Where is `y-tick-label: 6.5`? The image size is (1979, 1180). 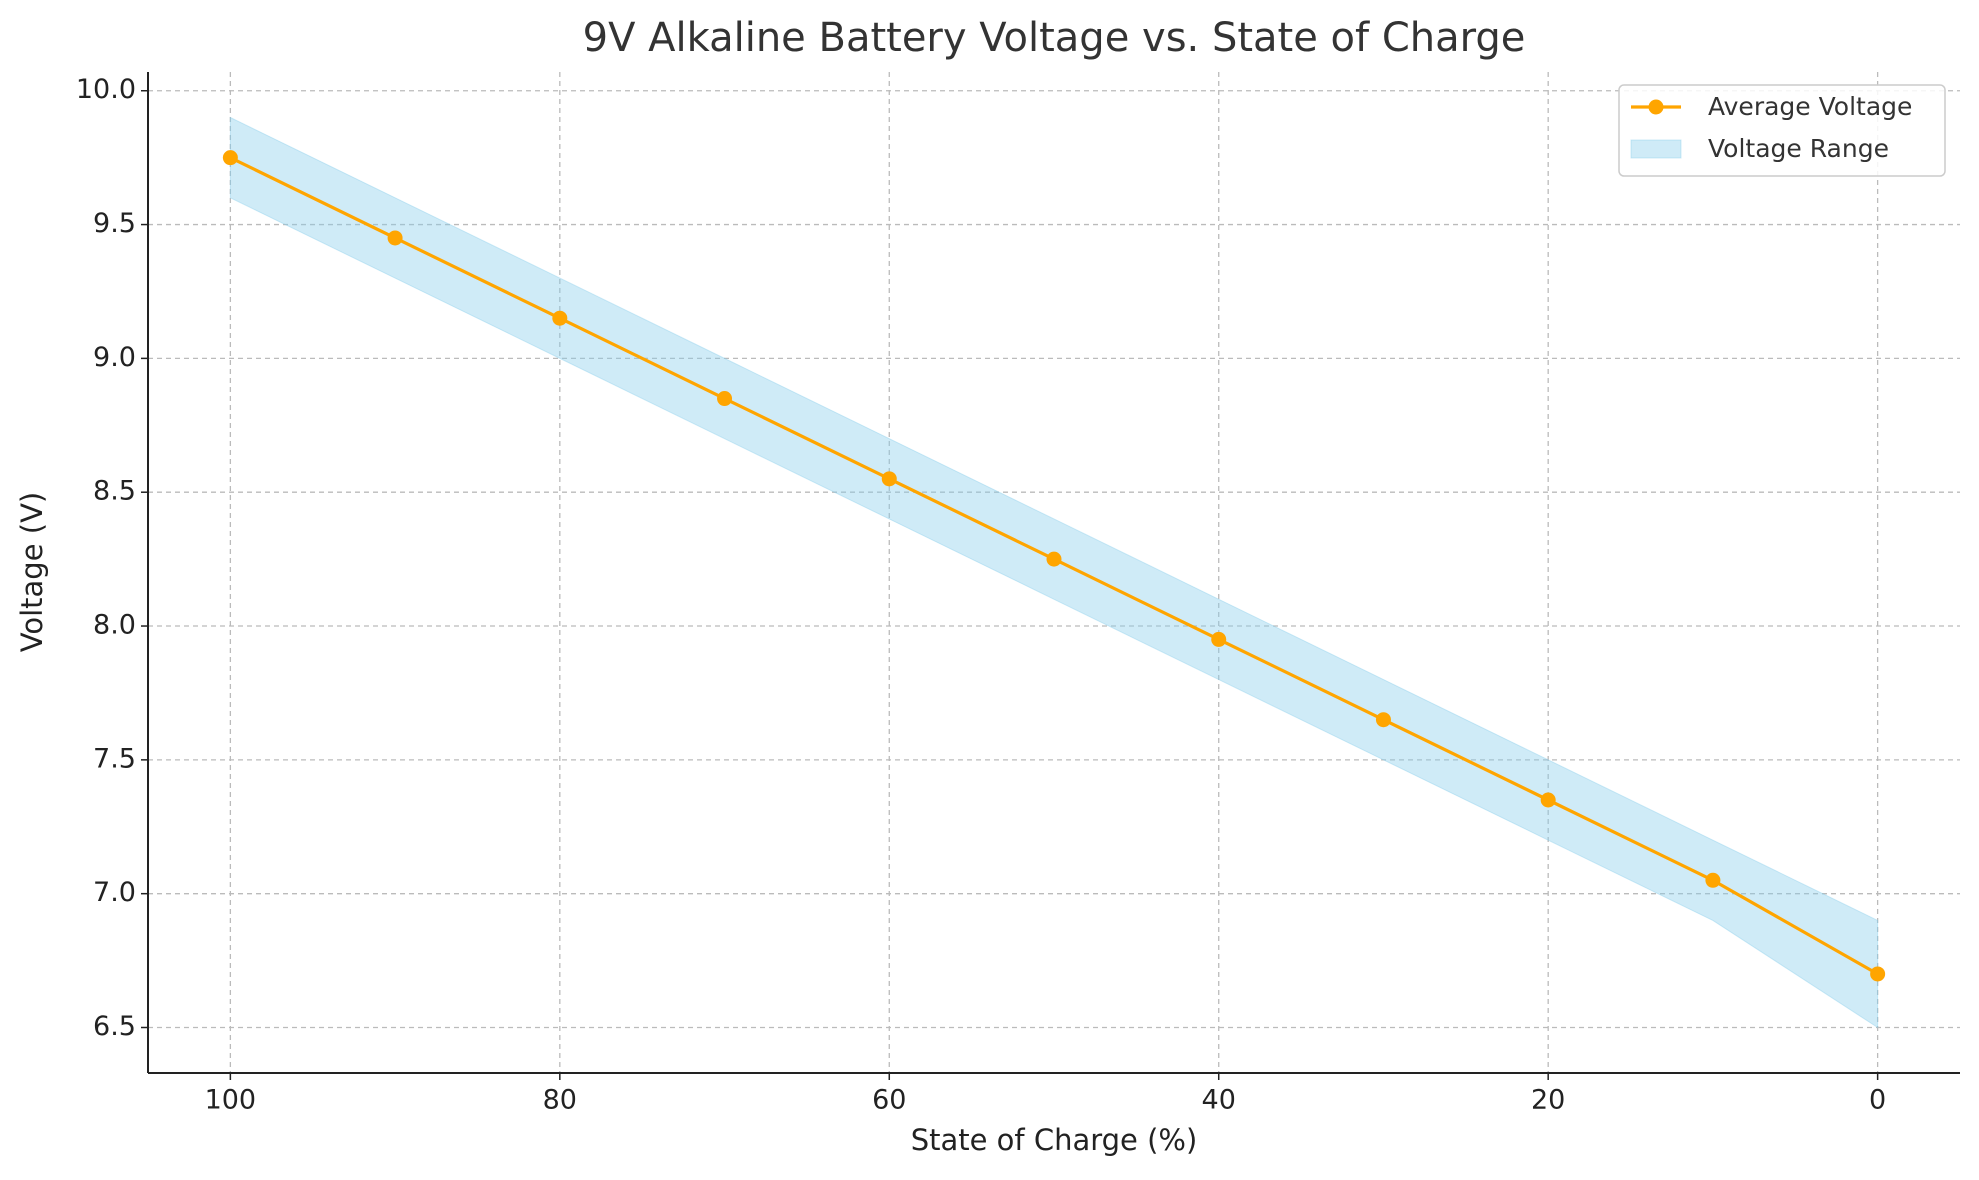 y-tick-label: 6.5 is located at coordinates (114, 1026).